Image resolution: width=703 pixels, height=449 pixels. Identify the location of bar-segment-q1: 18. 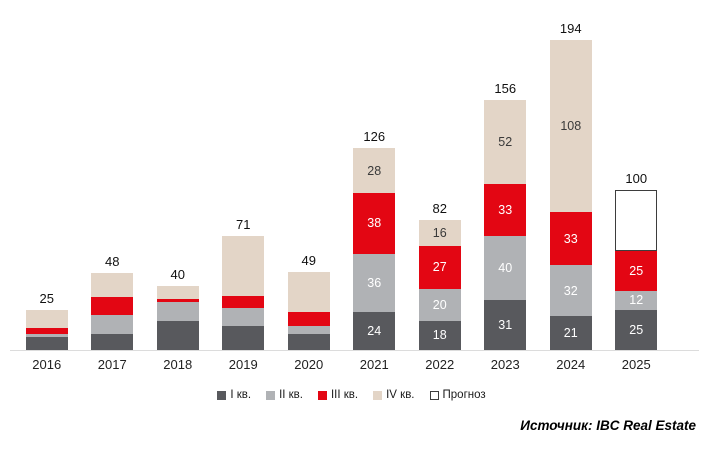
(439, 335).